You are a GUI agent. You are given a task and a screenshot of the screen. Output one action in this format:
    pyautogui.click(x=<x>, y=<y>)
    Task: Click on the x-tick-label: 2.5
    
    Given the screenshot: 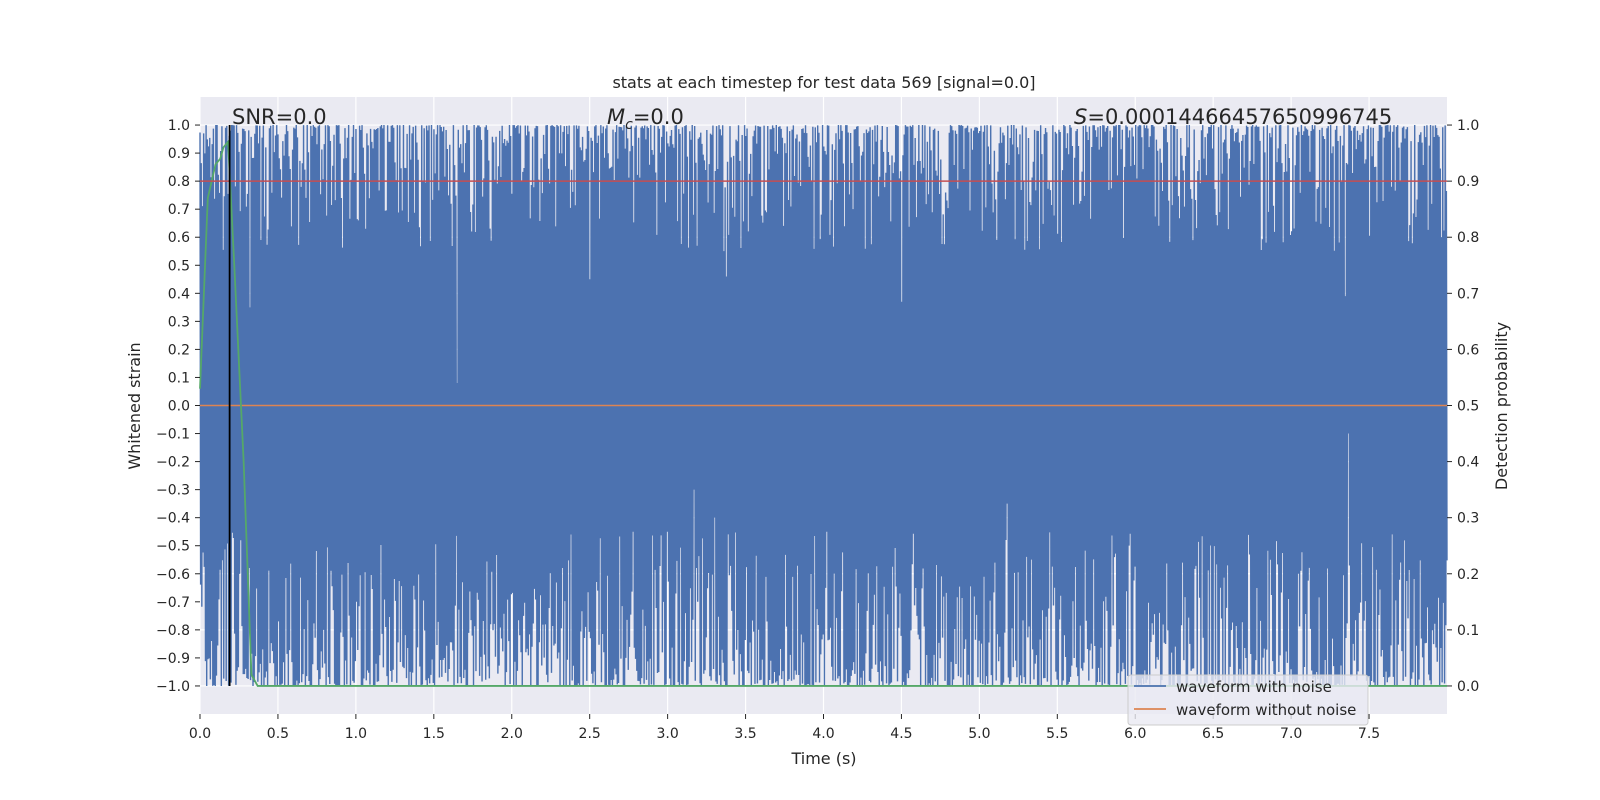 What is the action you would take?
    pyautogui.click(x=590, y=734)
    